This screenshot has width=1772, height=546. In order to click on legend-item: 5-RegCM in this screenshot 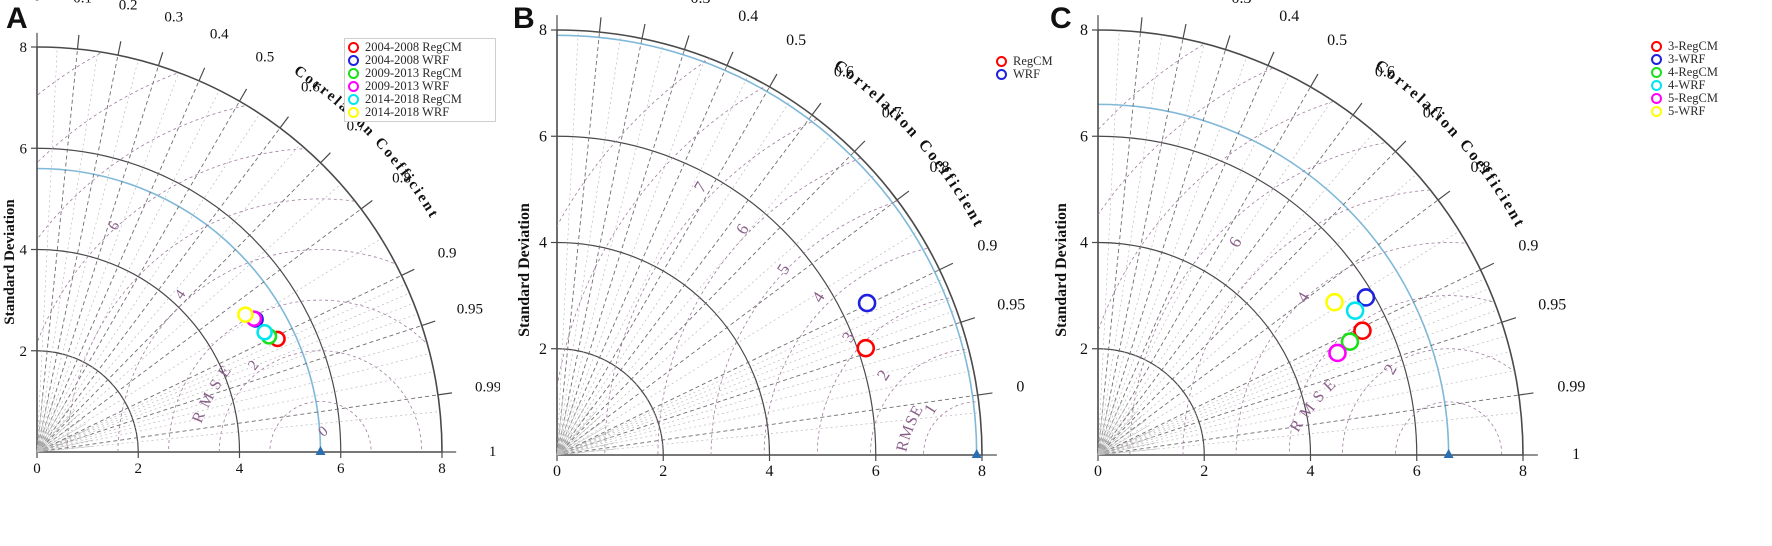, I will do `click(1707, 98)`.